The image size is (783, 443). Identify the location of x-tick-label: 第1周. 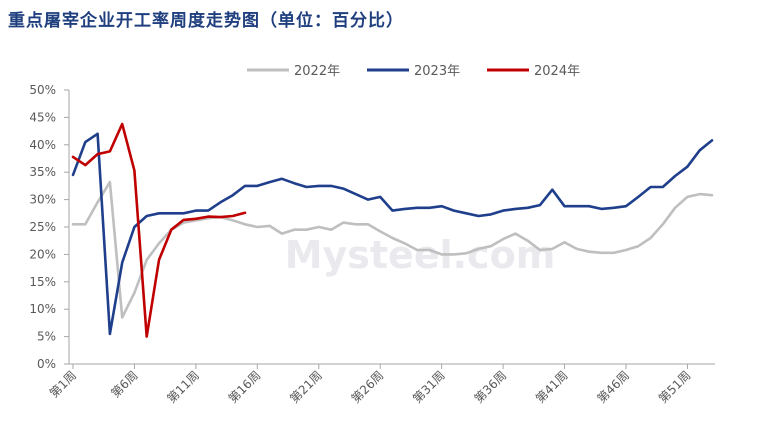
(63, 384).